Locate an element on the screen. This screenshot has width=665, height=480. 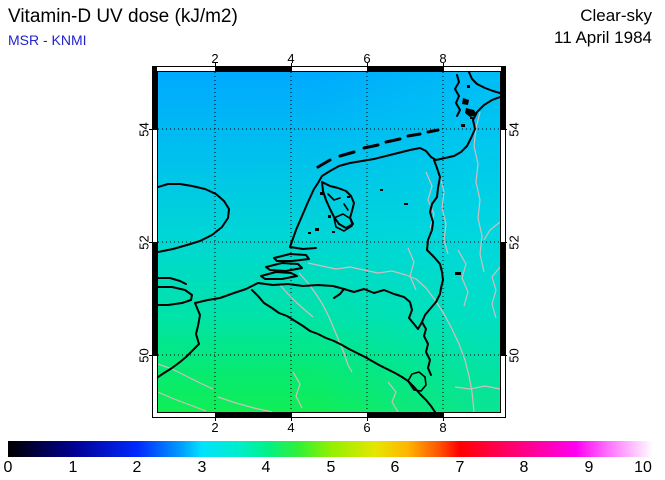
date-label: 11 April 1984 is located at coordinates (603, 37).